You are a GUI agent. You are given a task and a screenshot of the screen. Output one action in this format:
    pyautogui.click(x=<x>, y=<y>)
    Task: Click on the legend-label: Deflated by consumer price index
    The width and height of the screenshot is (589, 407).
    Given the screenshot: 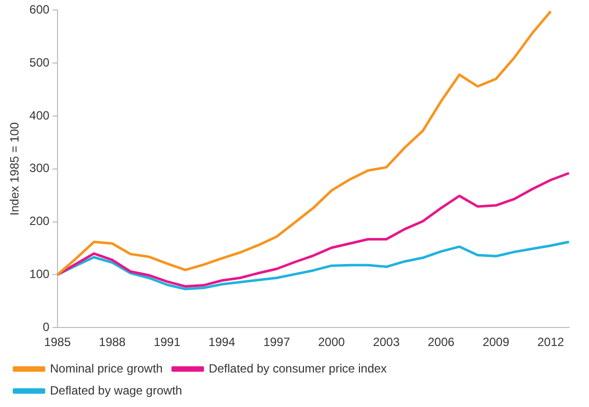 What is the action you would take?
    pyautogui.click(x=297, y=368)
    